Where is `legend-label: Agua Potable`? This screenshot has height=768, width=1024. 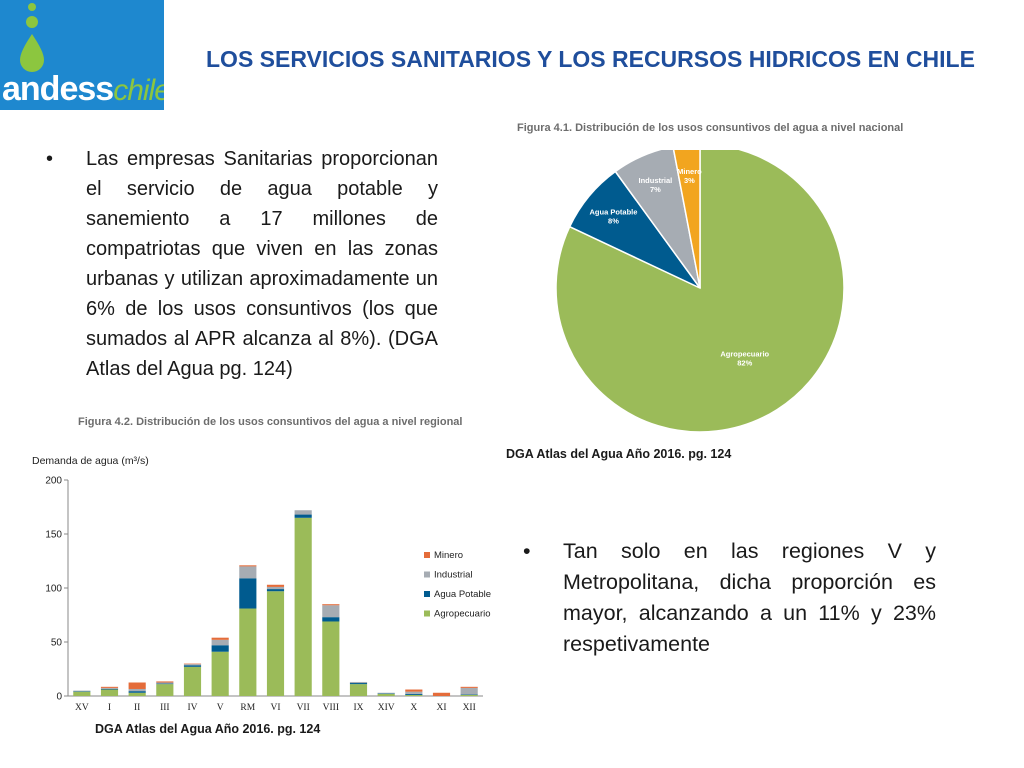
legend-label: Agua Potable is located at coordinates (462, 594).